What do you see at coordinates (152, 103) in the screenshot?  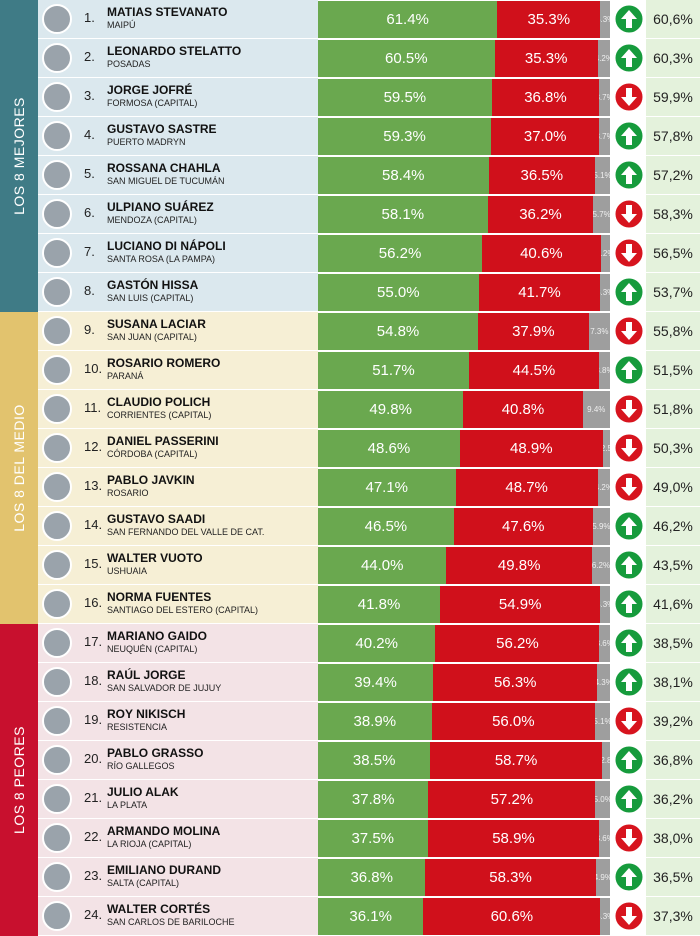 I see `city: FORMOSA (CAPITAL)` at bounding box center [152, 103].